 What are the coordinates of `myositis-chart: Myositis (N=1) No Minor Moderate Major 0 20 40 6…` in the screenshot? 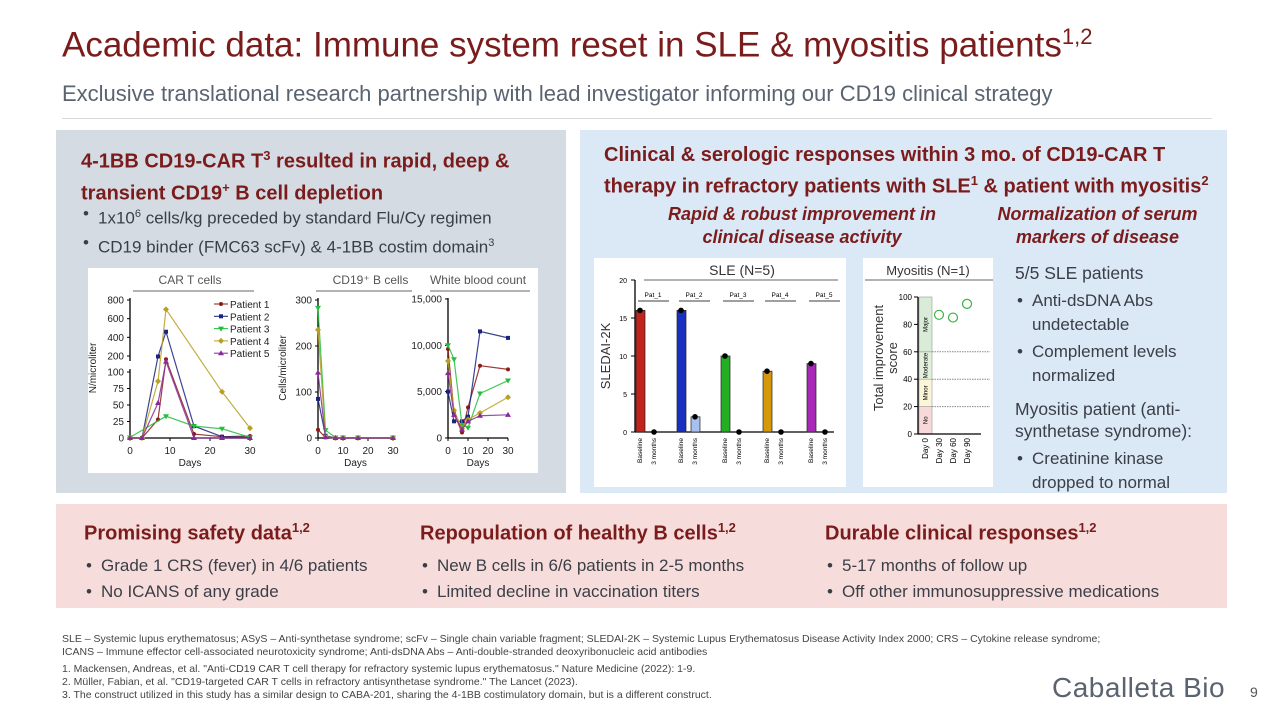 It's located at (928, 372).